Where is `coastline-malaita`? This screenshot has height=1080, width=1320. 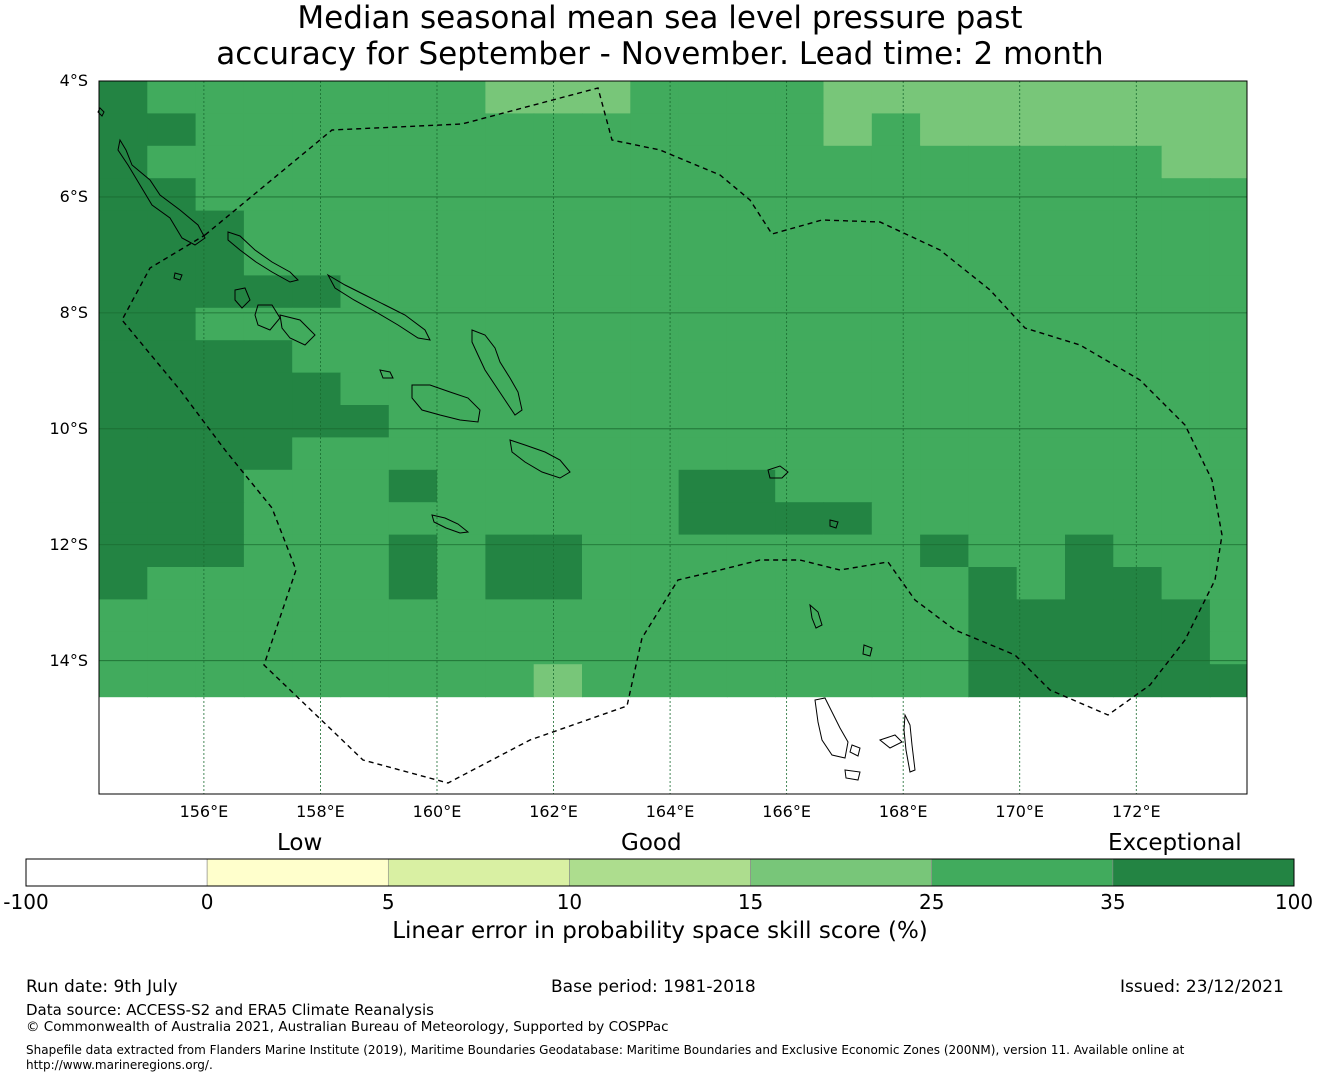
coastline-malaita is located at coordinates (497, 372).